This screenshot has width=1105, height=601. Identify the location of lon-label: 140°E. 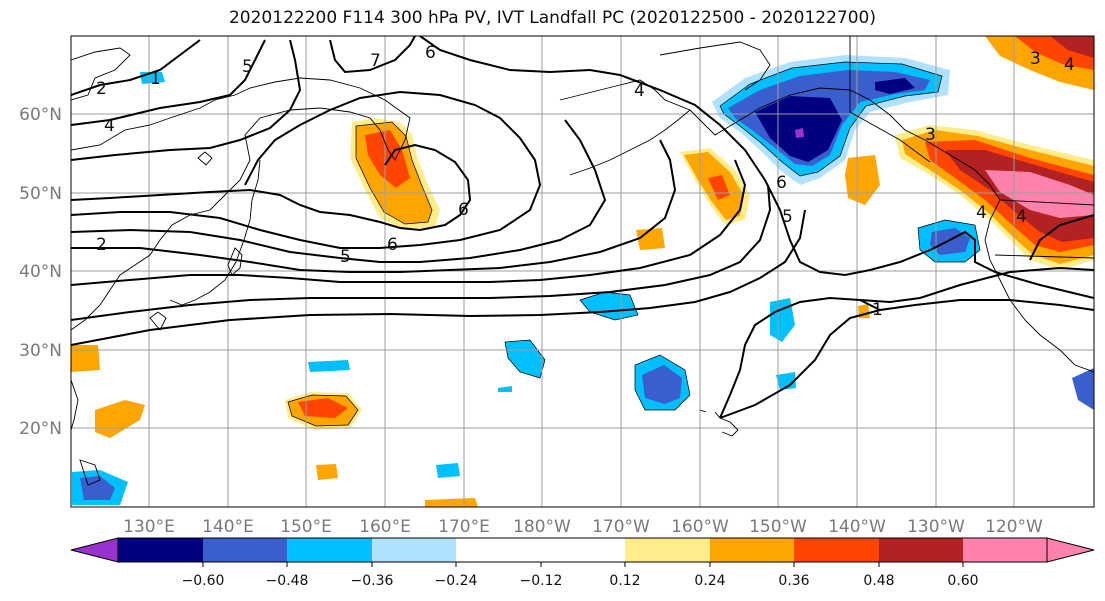
(228, 527).